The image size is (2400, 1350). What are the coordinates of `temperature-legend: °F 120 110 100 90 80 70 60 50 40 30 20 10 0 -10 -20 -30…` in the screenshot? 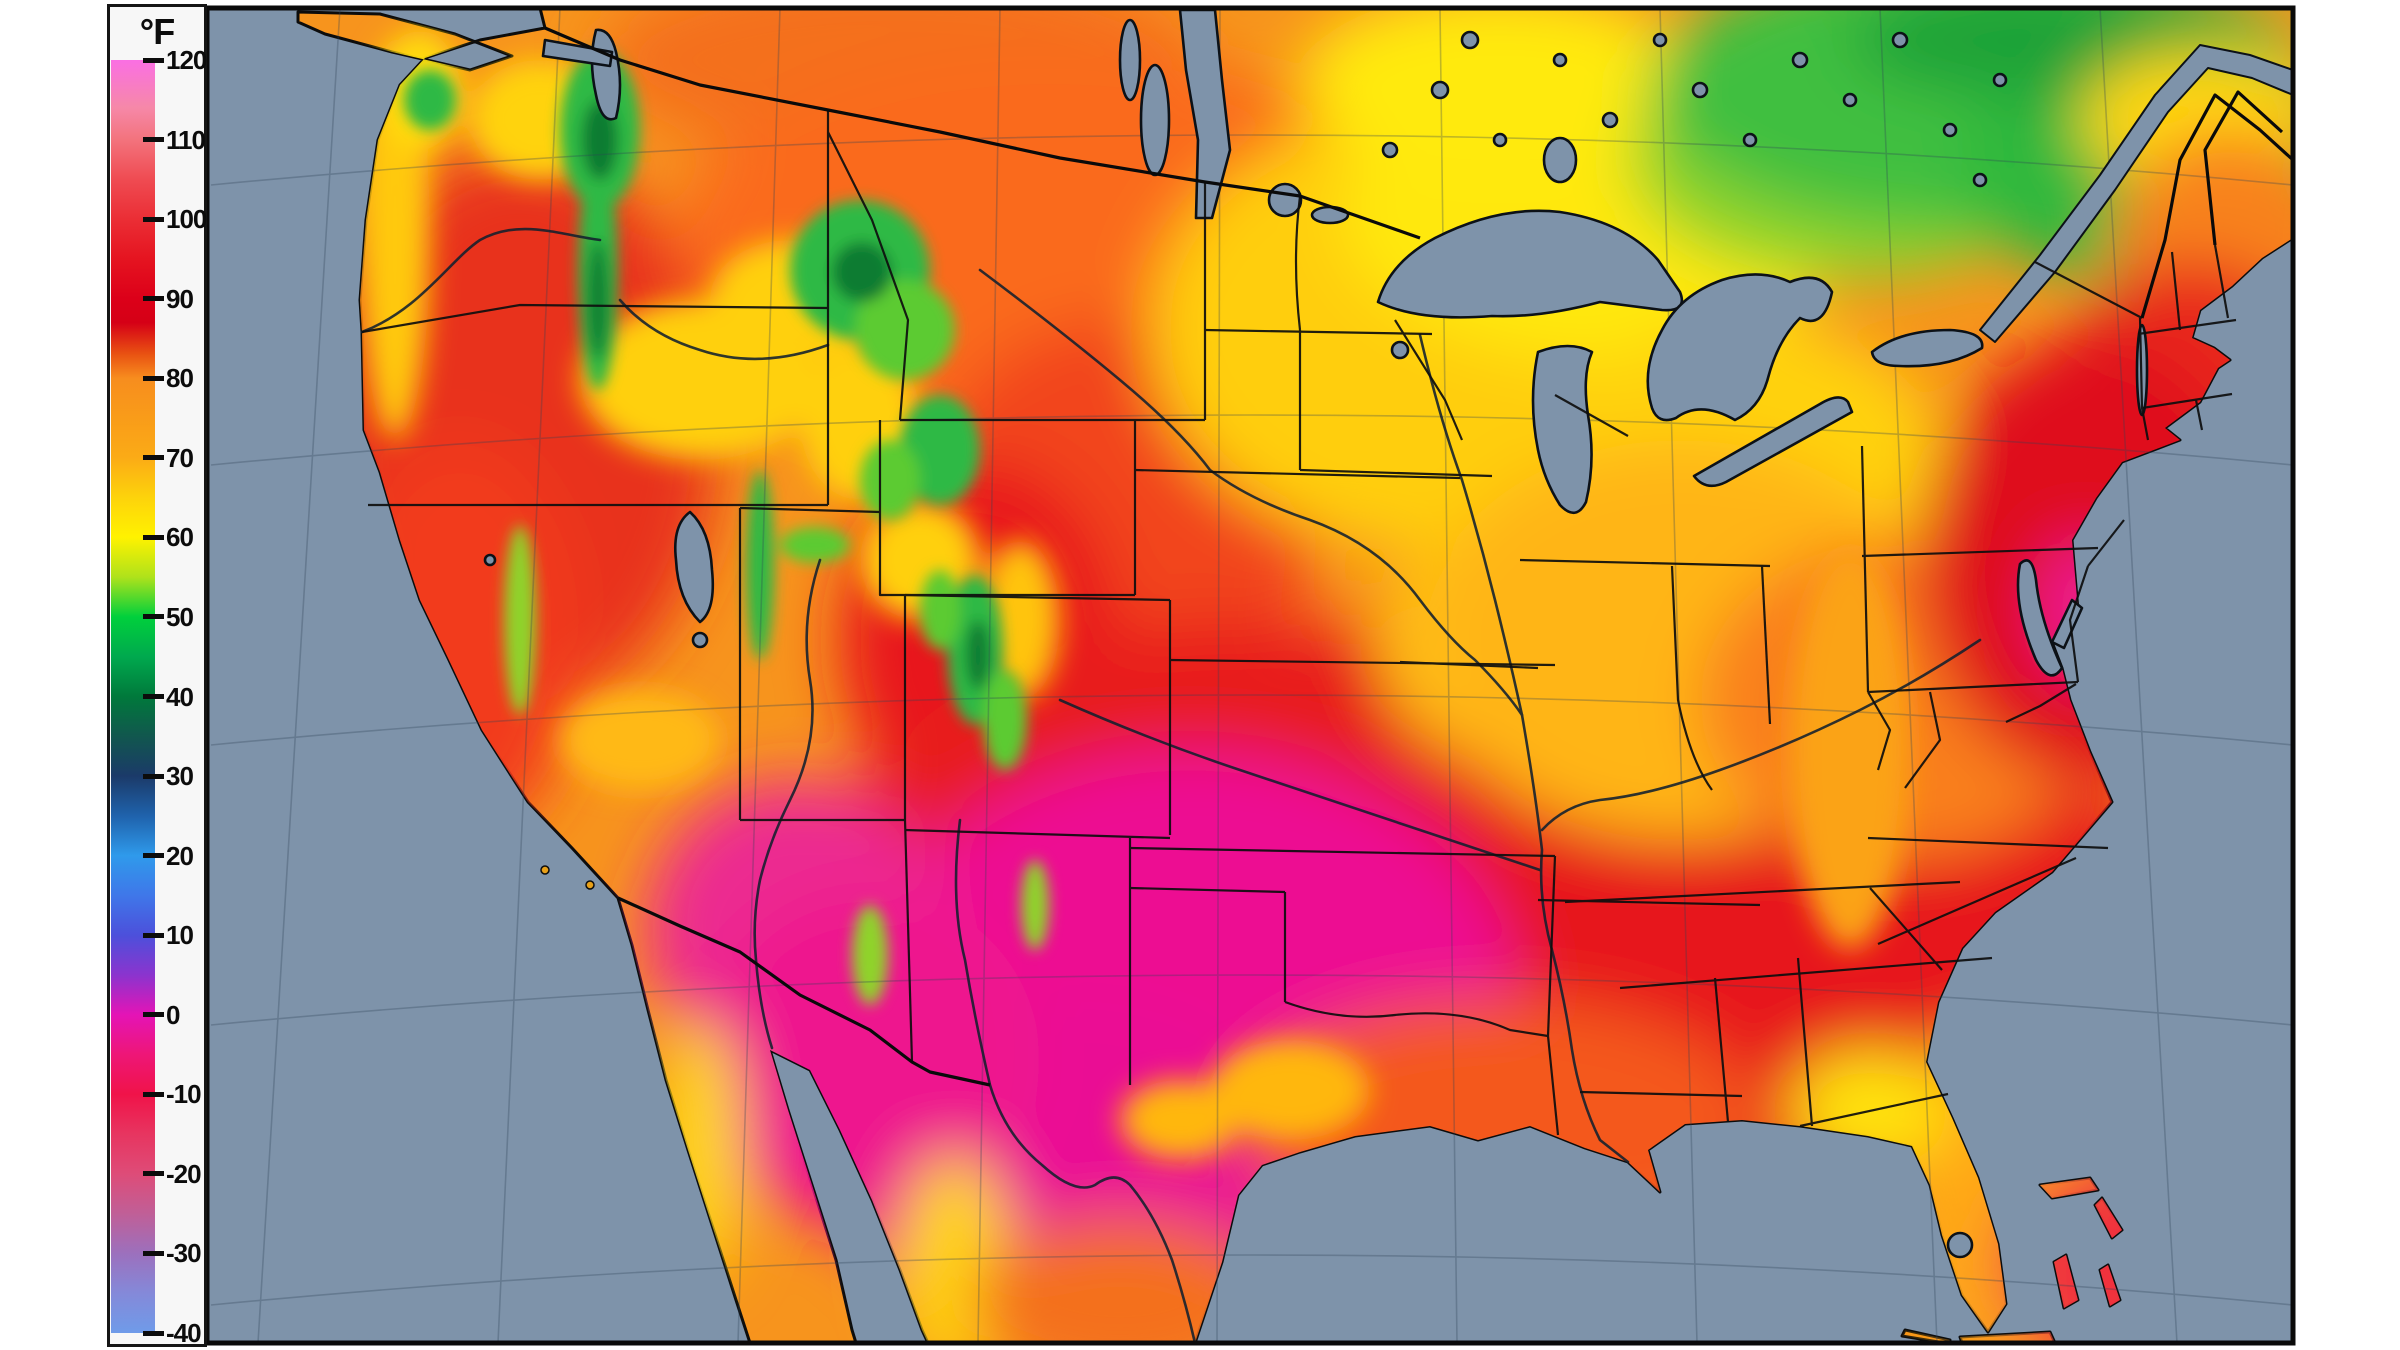 It's located at (157, 675).